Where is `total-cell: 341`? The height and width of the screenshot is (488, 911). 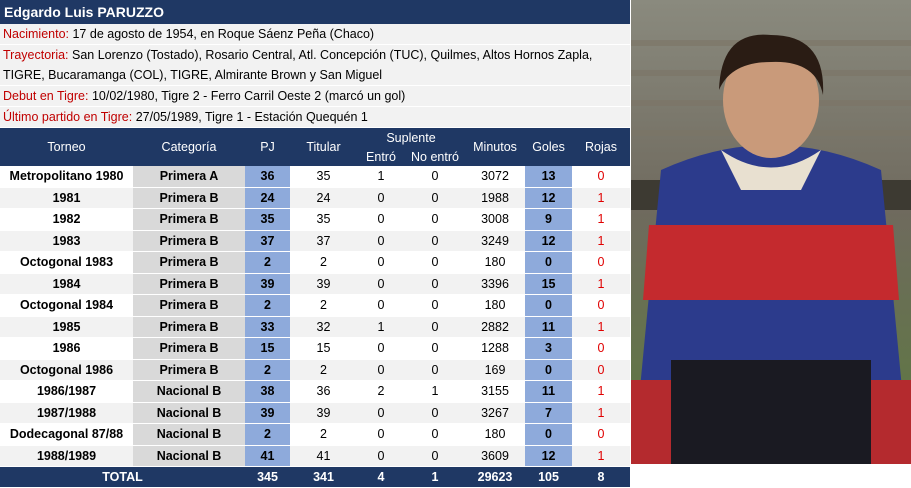 total-cell: 341 is located at coordinates (323, 477).